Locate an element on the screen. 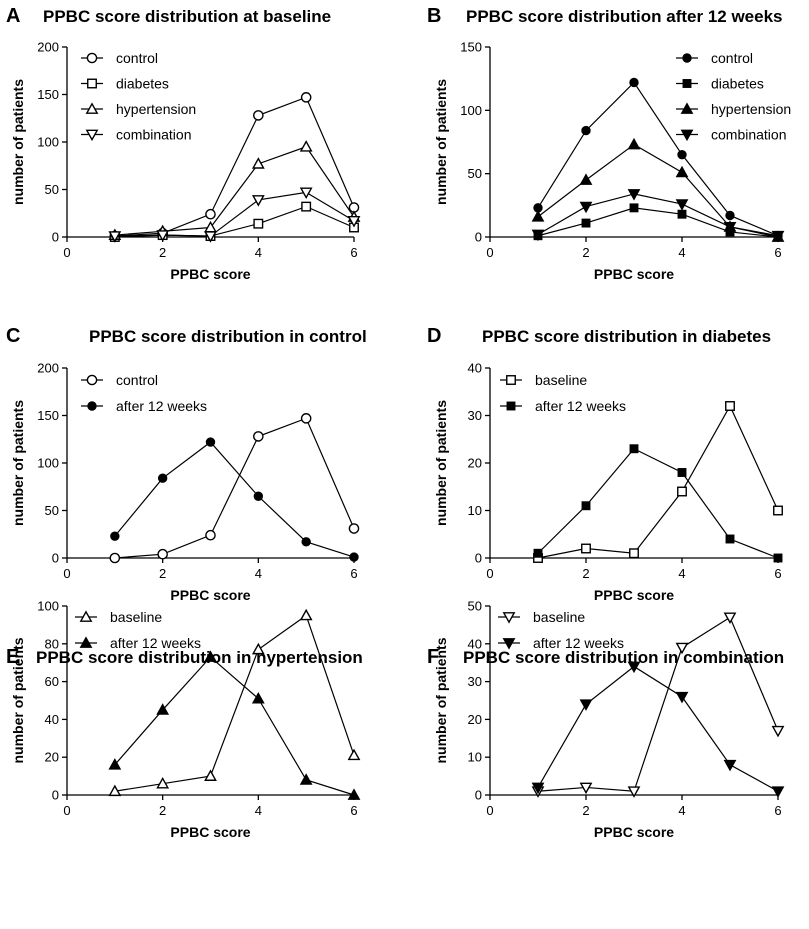 Image resolution: width=809 pixels, height=929 pixels. chart-title: PPBC score distribution in hypertension is located at coordinates (199, 657).